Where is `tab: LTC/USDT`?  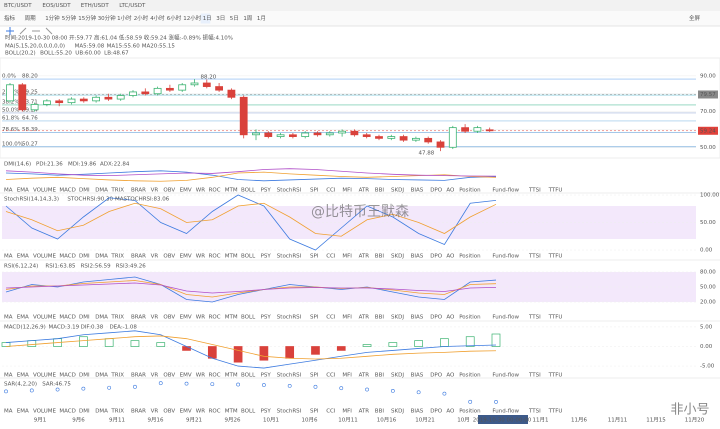
tab: LTC/USDT is located at coordinates (132, 6).